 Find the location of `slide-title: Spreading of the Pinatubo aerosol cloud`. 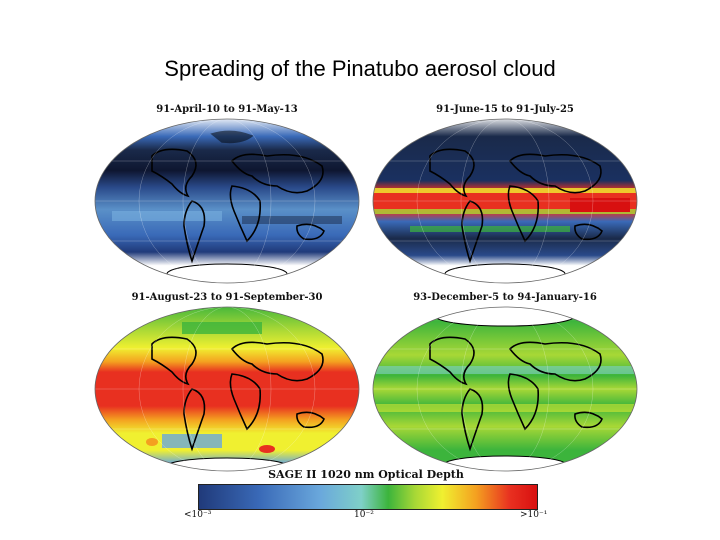

slide-title: Spreading of the Pinatubo aerosol cloud is located at coordinates (360, 68).